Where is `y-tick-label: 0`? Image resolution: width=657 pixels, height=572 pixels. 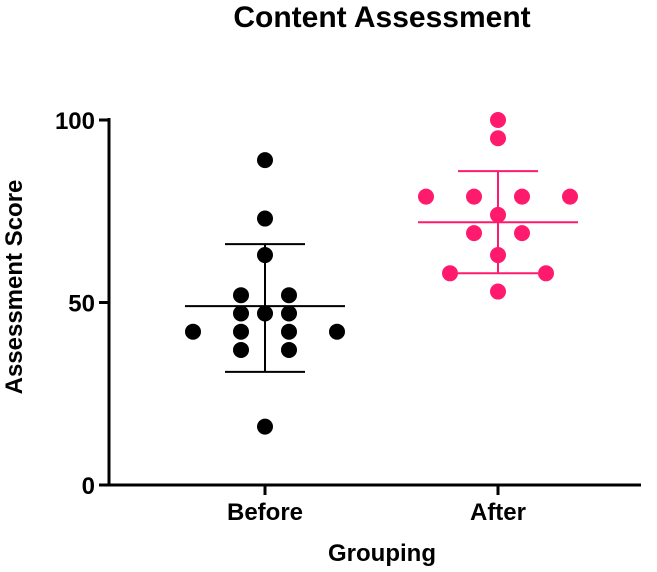
y-tick-label: 0 is located at coordinates (88, 486).